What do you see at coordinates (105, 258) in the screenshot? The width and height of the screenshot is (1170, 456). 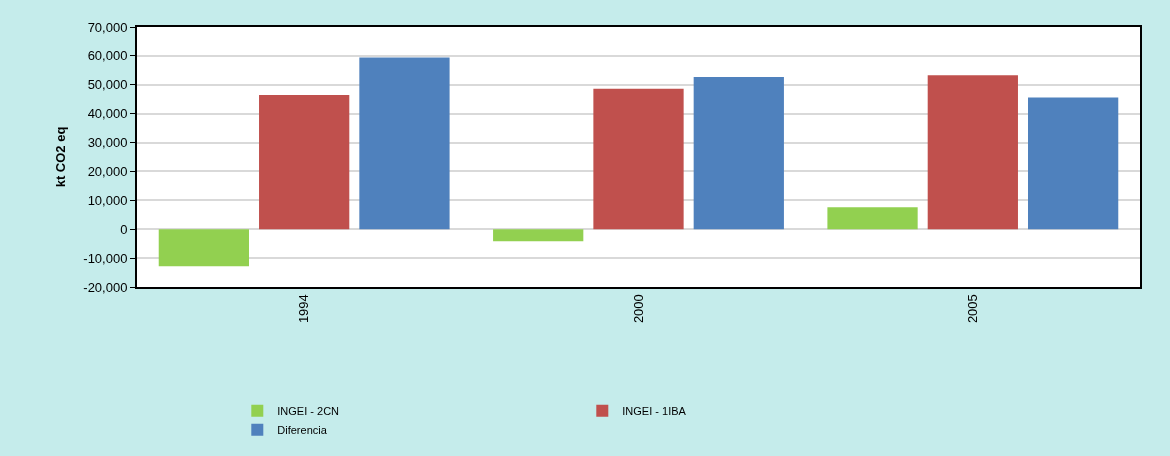 I see `y-tick-label: -10,000` at bounding box center [105, 258].